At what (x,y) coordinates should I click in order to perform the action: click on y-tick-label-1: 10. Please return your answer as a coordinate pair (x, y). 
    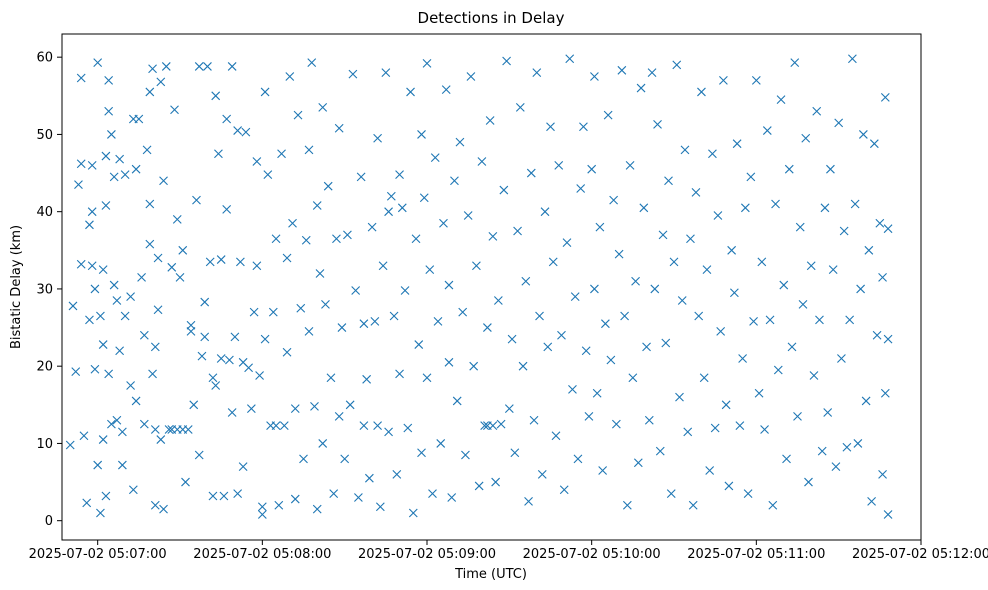
    Looking at the image, I should click on (44, 444).